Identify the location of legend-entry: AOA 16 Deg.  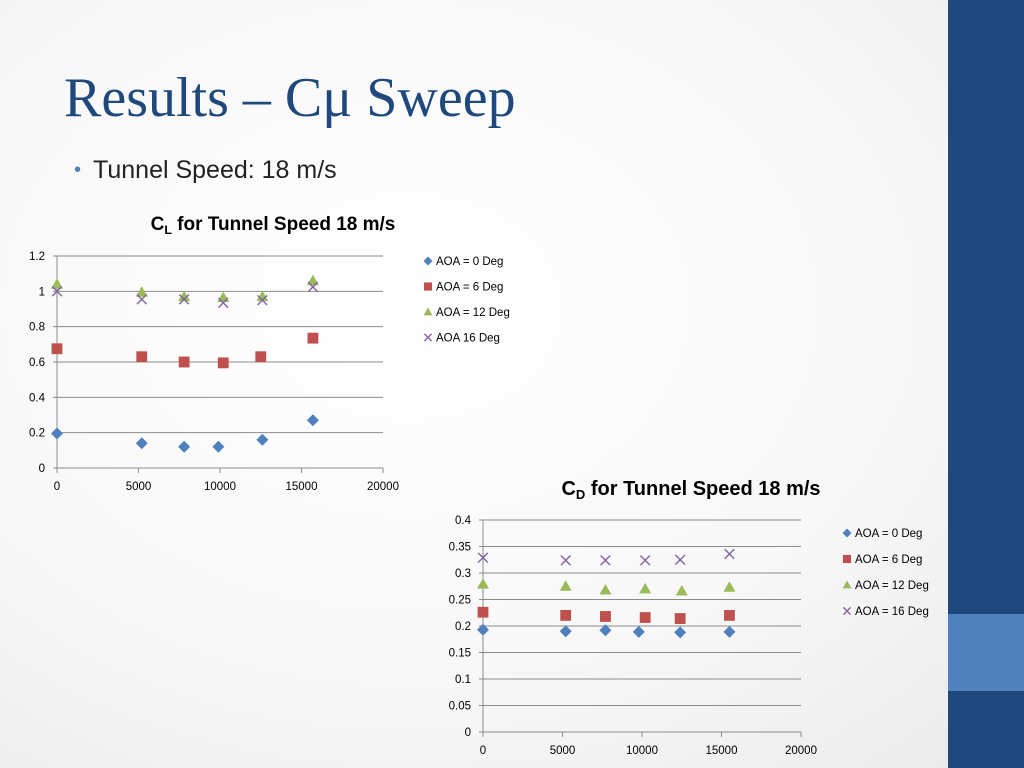
(468, 339).